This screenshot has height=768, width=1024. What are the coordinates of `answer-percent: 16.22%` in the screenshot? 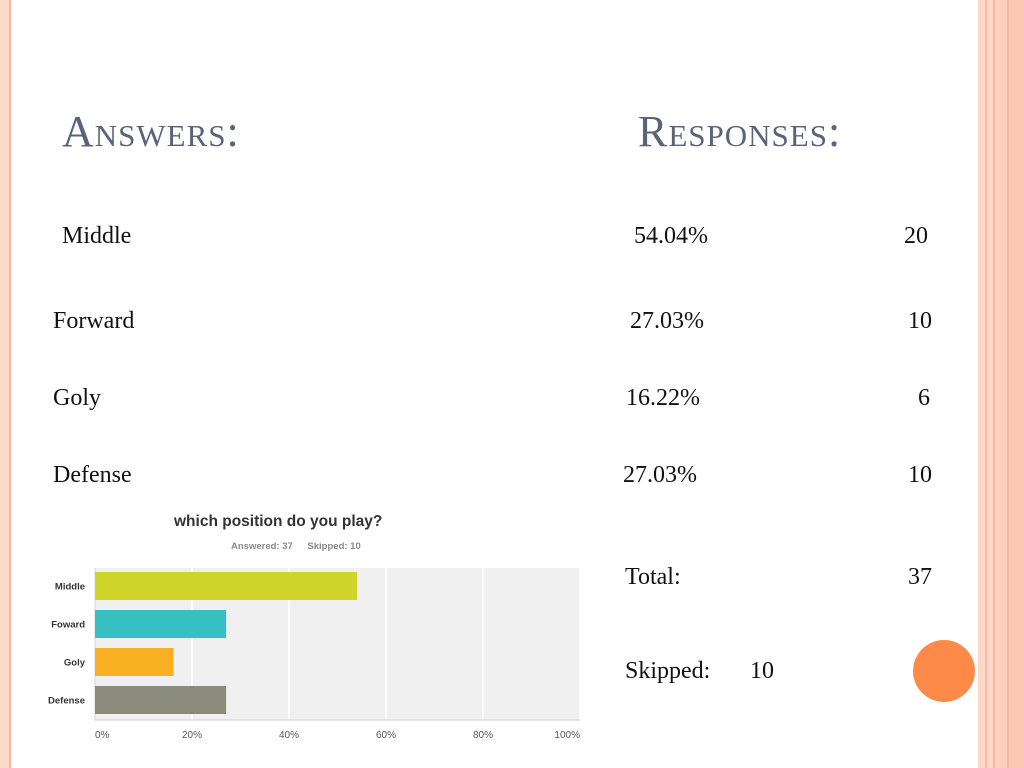 It's located at (663, 398).